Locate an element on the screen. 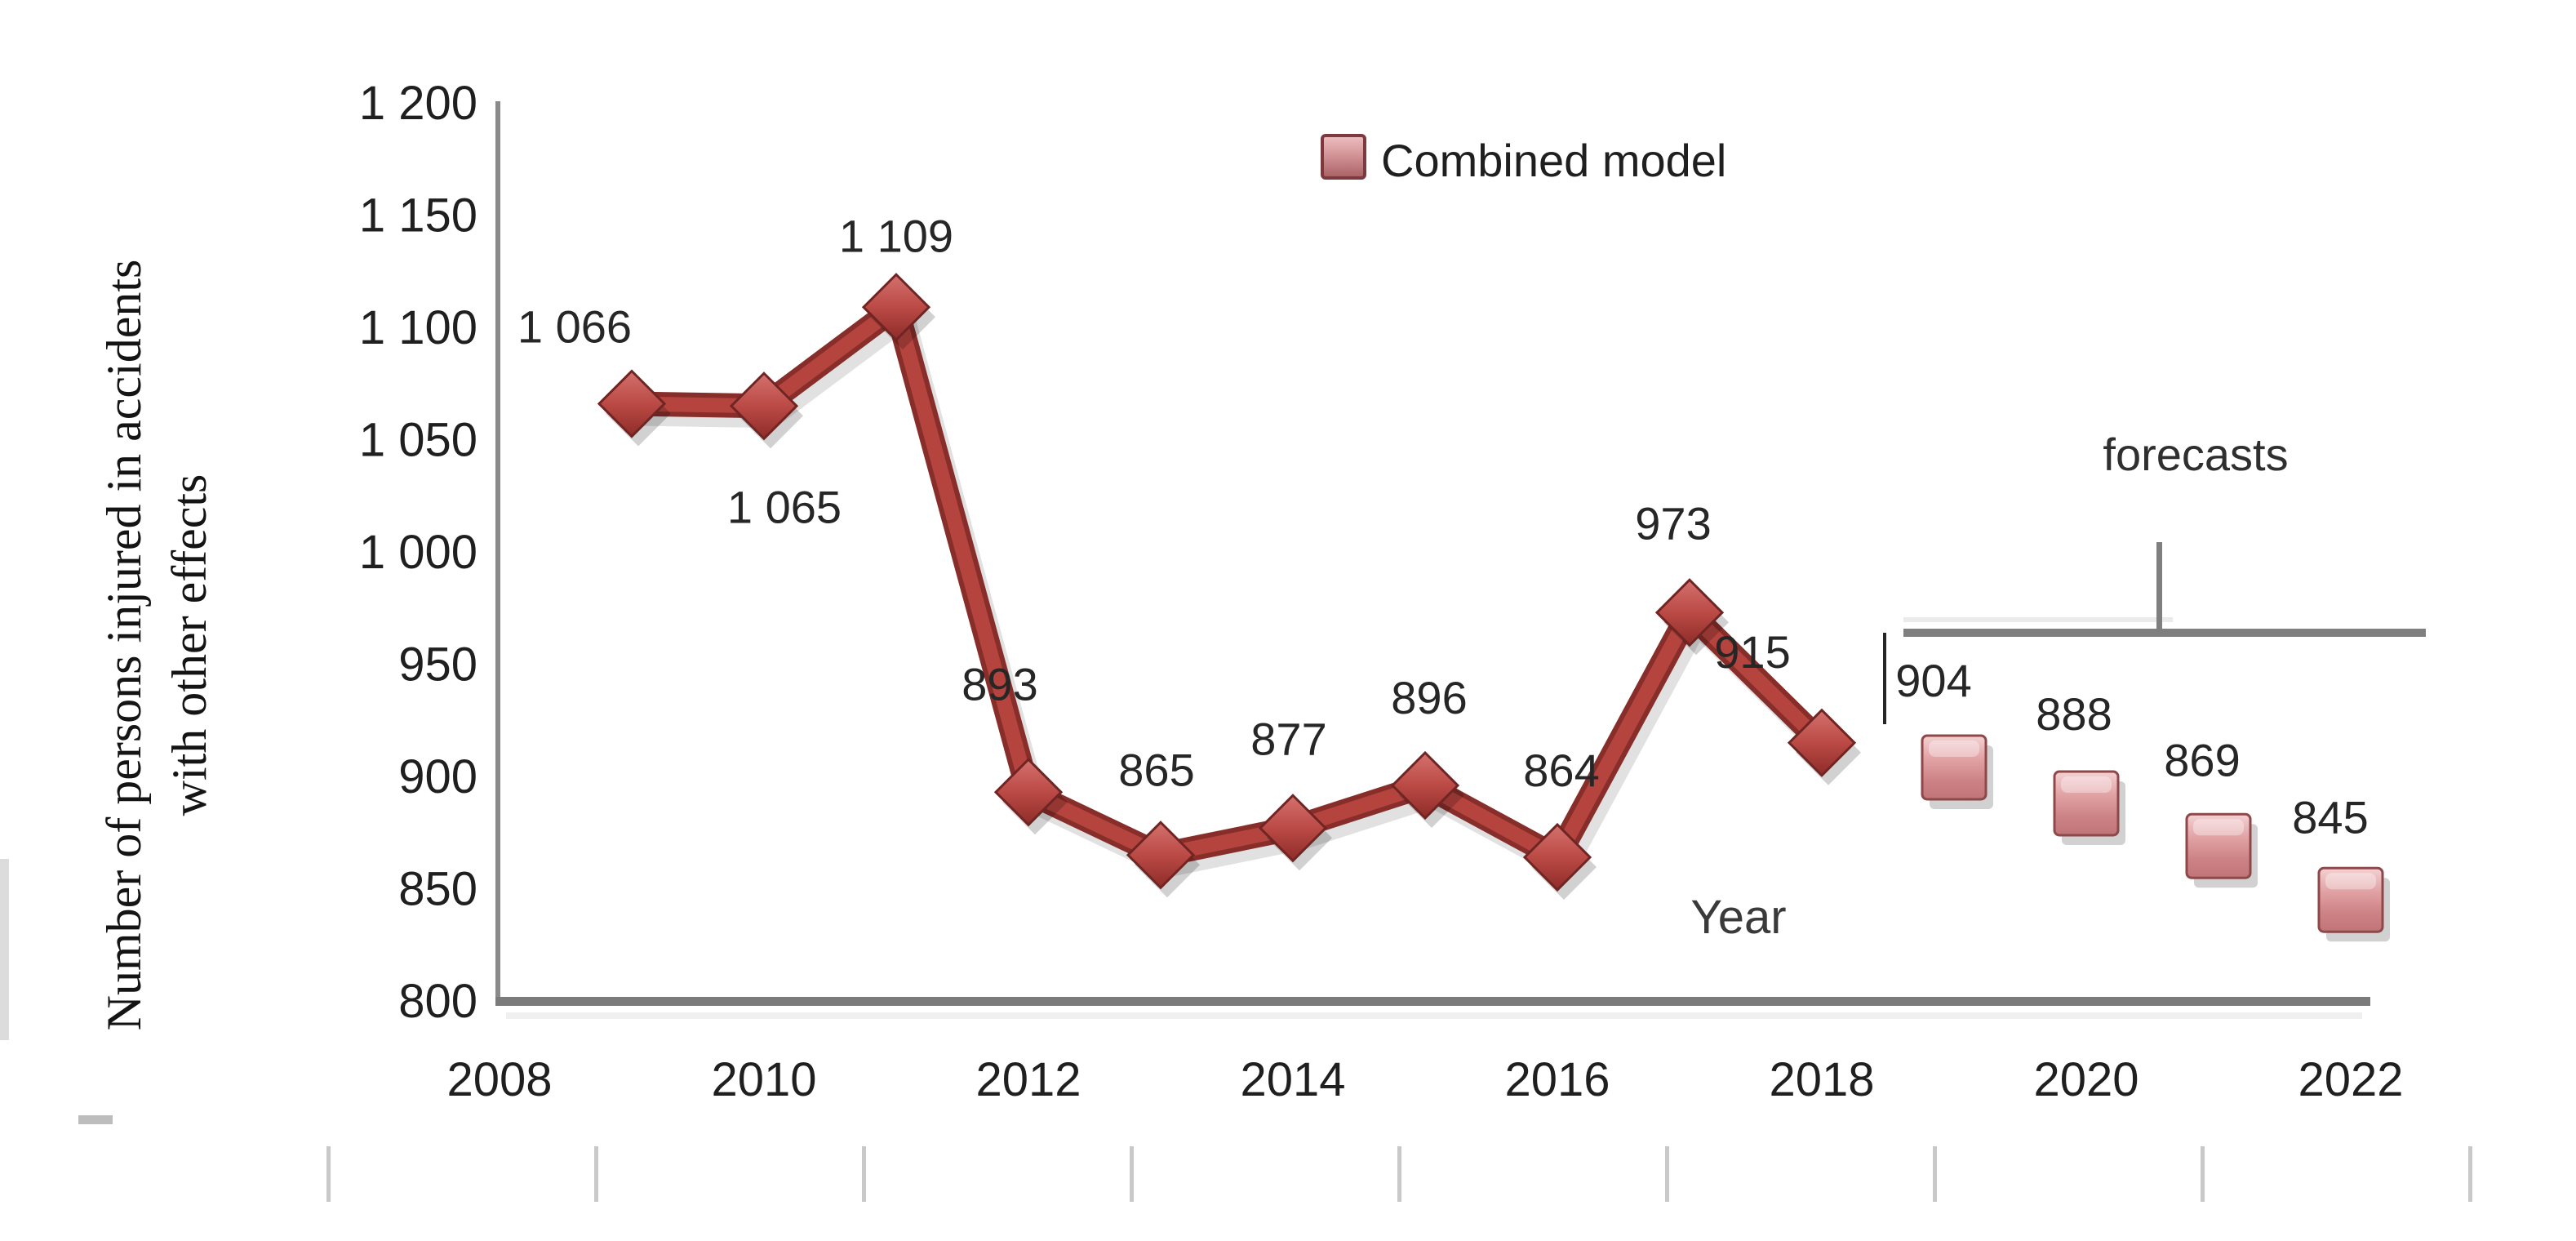 The height and width of the screenshot is (1241, 2576). data-label: 1 109 is located at coordinates (896, 235).